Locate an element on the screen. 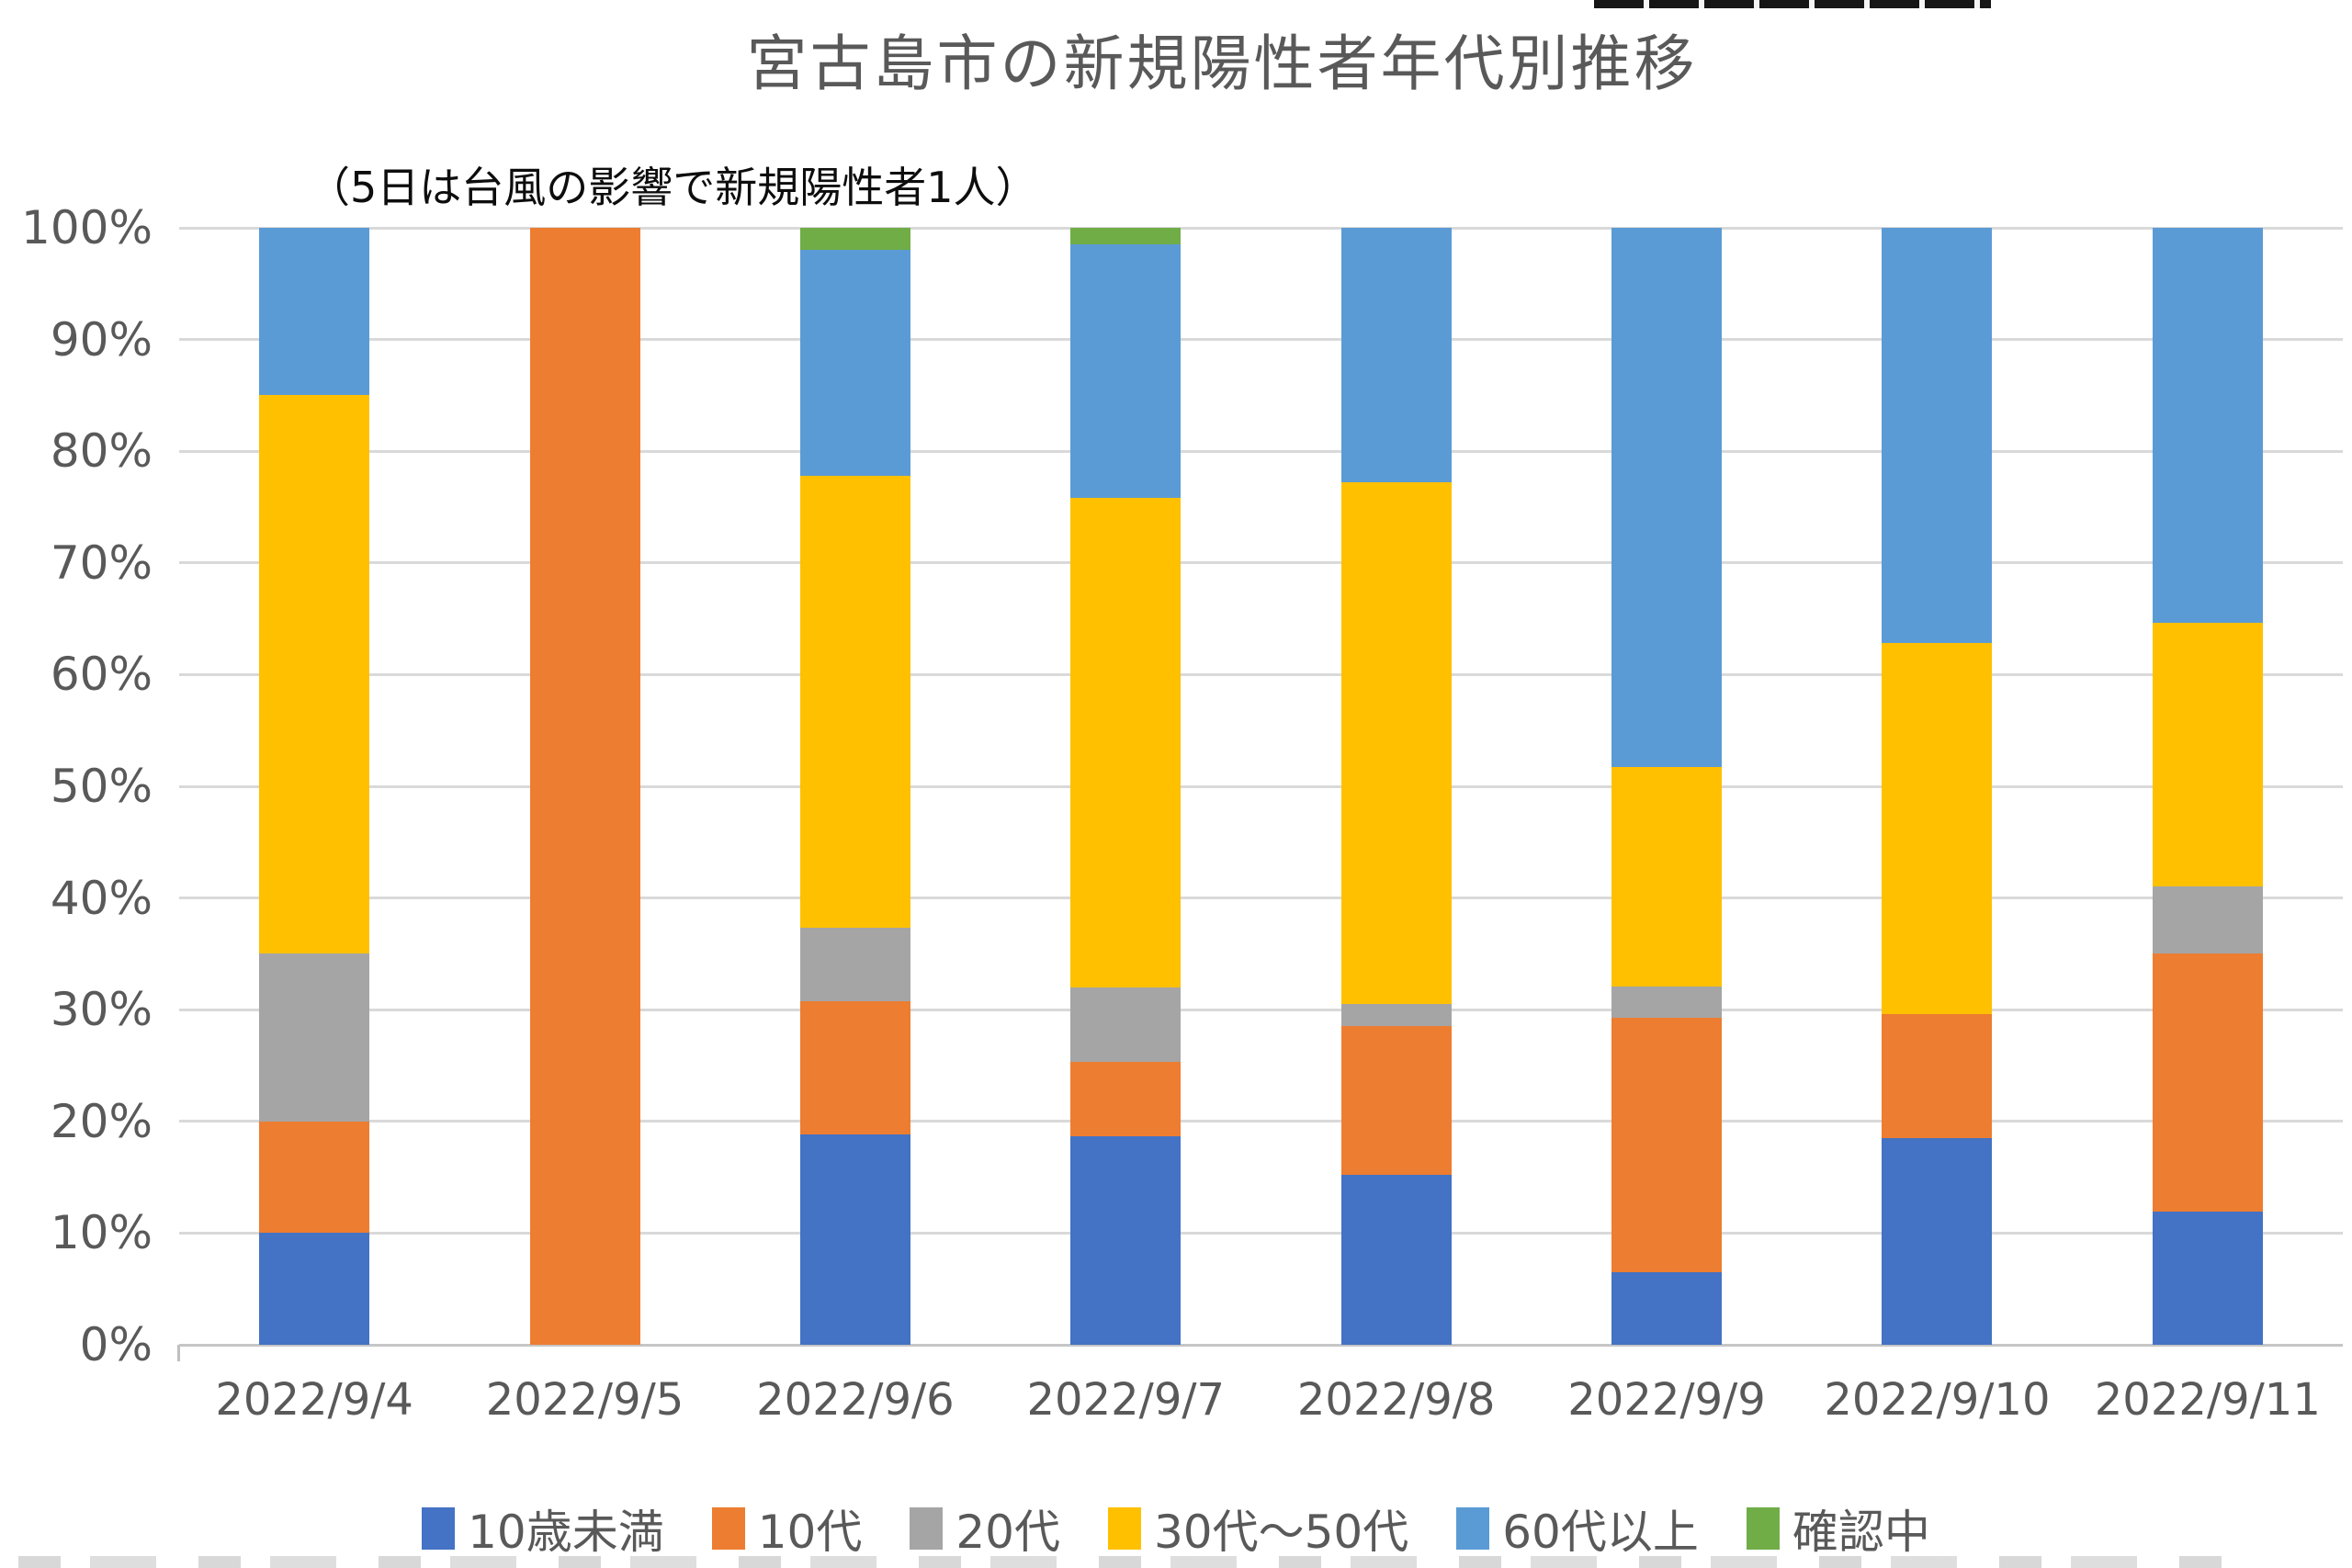 Image resolution: width=2352 pixels, height=1568 pixels. column-slot-2022/9/11 is located at coordinates (2208, 787).